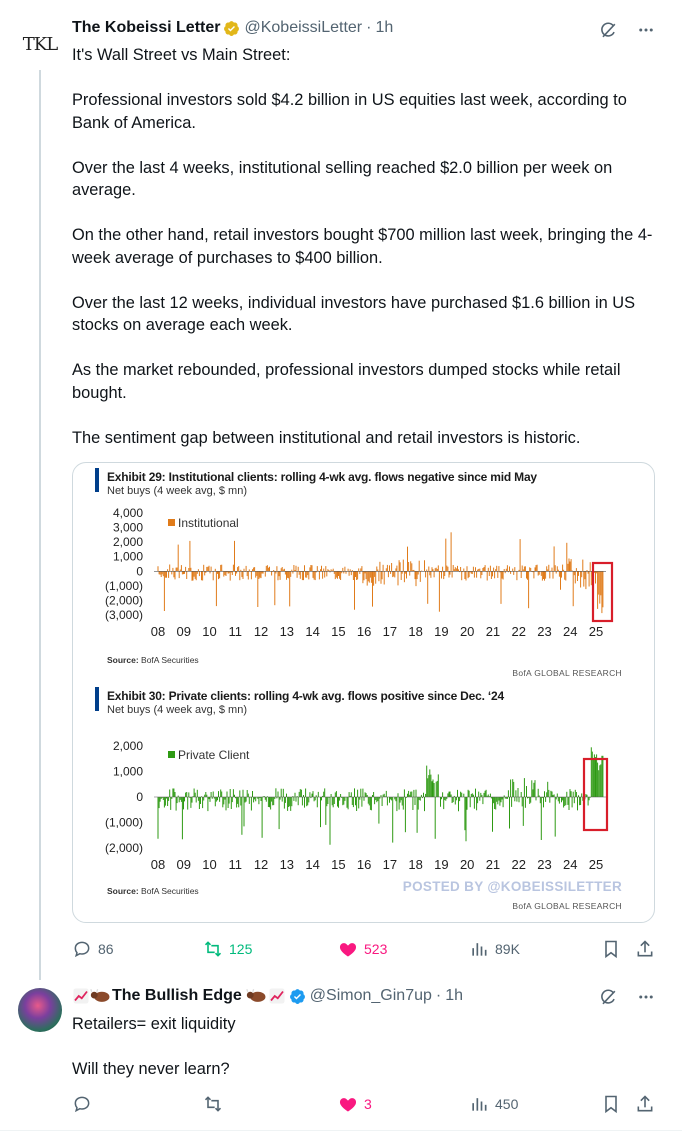  Describe the element at coordinates (82, 1104) in the screenshot. I see `reply-icon` at that location.